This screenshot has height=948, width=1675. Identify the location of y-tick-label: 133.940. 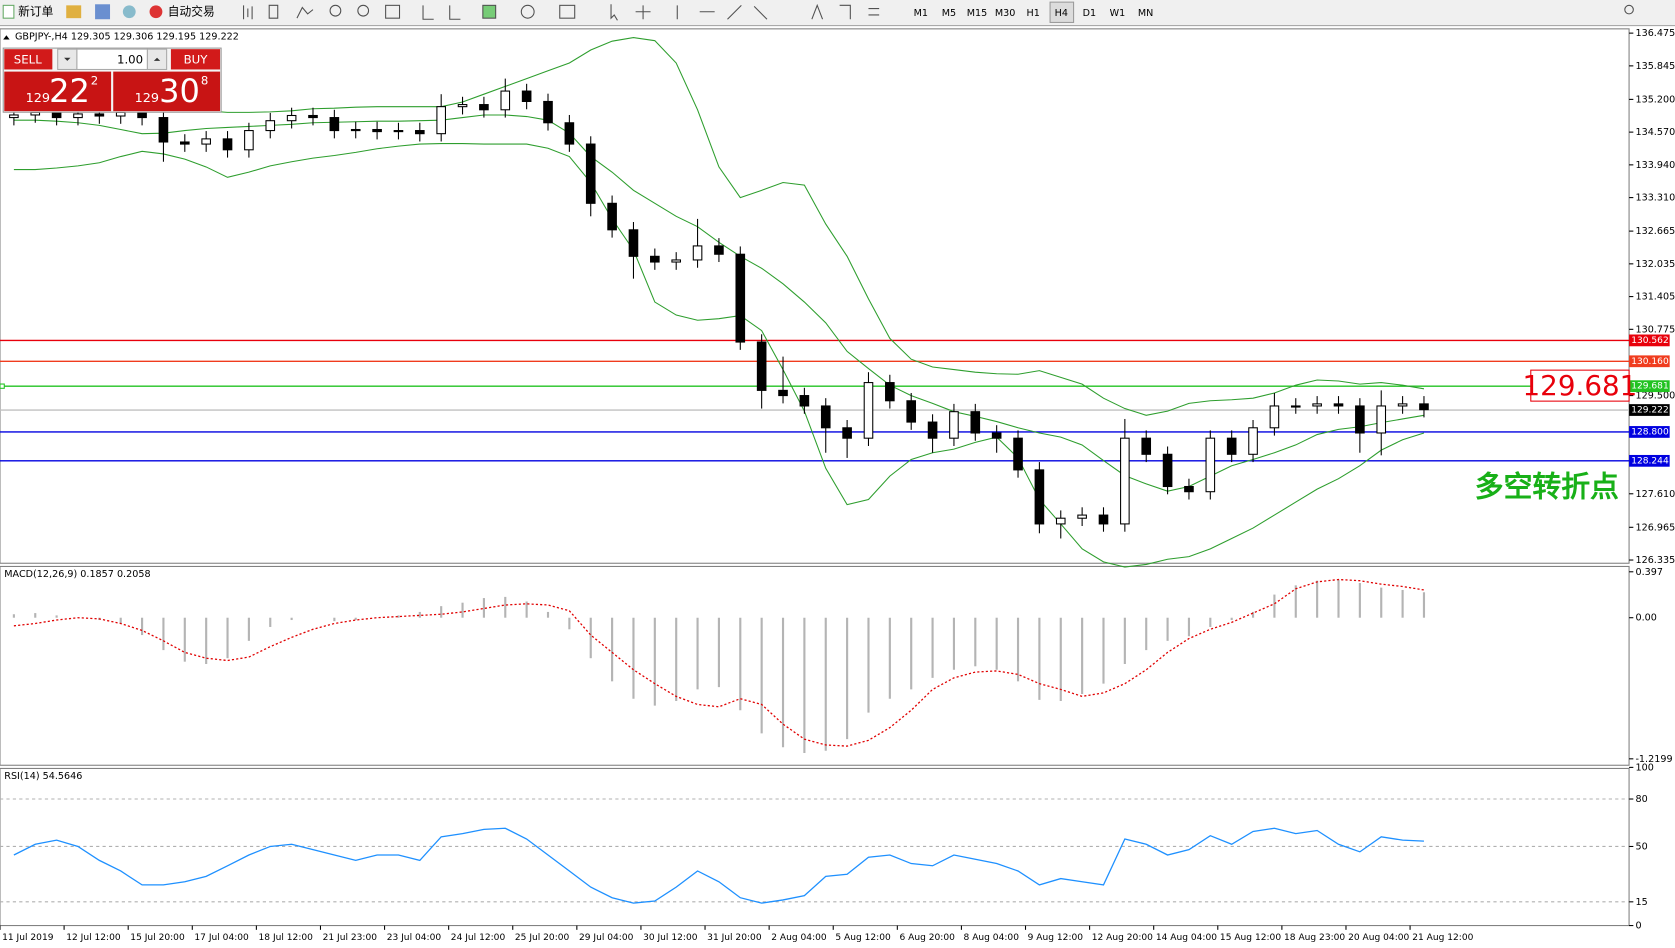
(1655, 165).